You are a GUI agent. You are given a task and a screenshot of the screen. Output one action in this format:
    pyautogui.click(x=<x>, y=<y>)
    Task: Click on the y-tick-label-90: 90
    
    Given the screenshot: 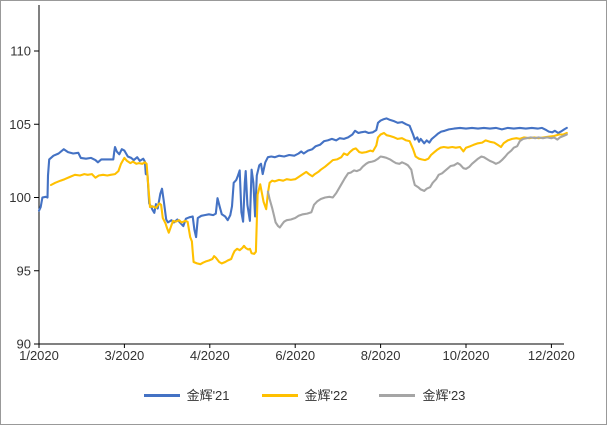 What is the action you would take?
    pyautogui.click(x=24, y=344)
    